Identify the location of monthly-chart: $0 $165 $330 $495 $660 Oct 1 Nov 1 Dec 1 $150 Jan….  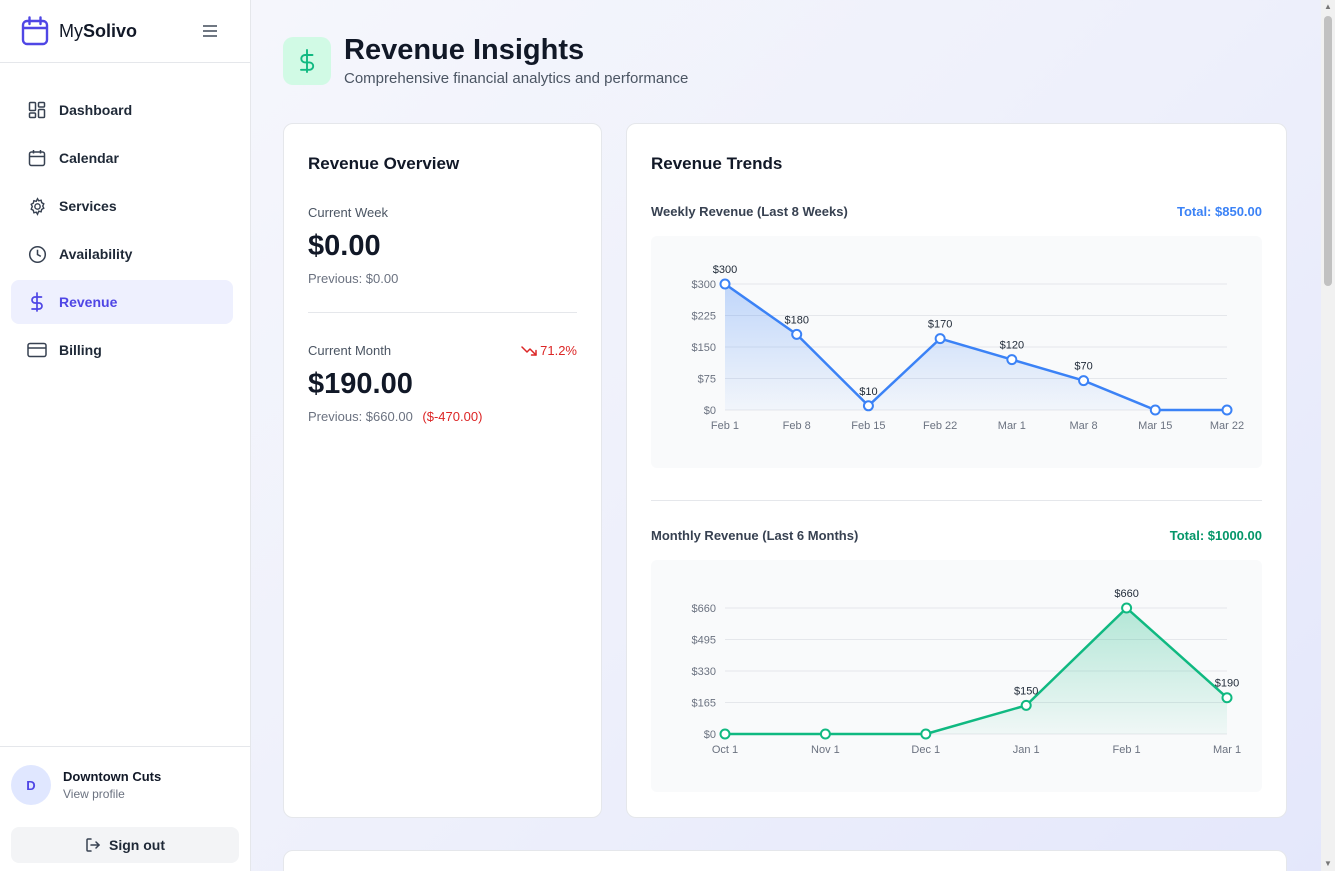
(956, 676).